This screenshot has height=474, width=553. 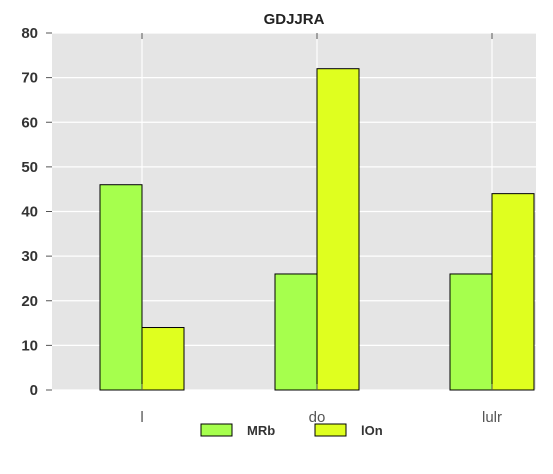 I want to click on y-tick-label: 80, so click(x=29, y=33).